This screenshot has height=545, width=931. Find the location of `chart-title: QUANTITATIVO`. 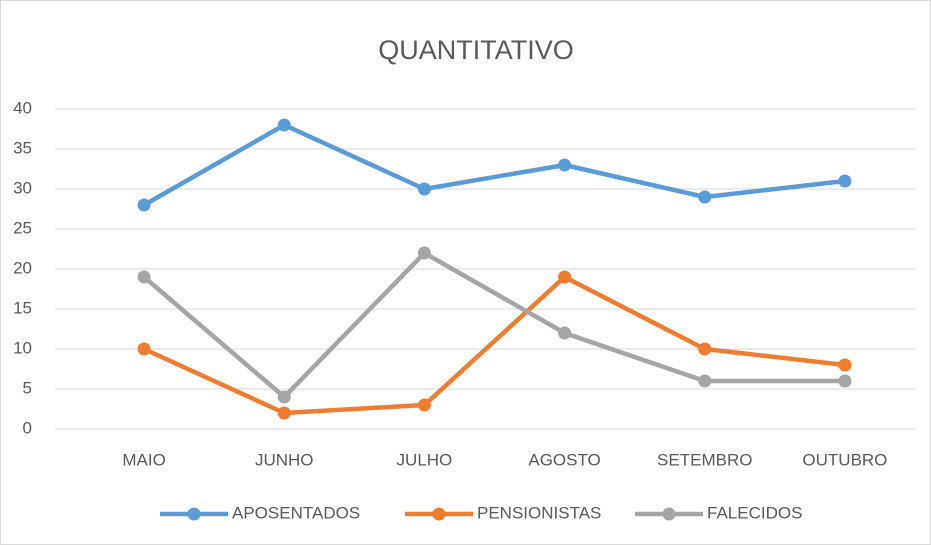

chart-title: QUANTITATIVO is located at coordinates (476, 50).